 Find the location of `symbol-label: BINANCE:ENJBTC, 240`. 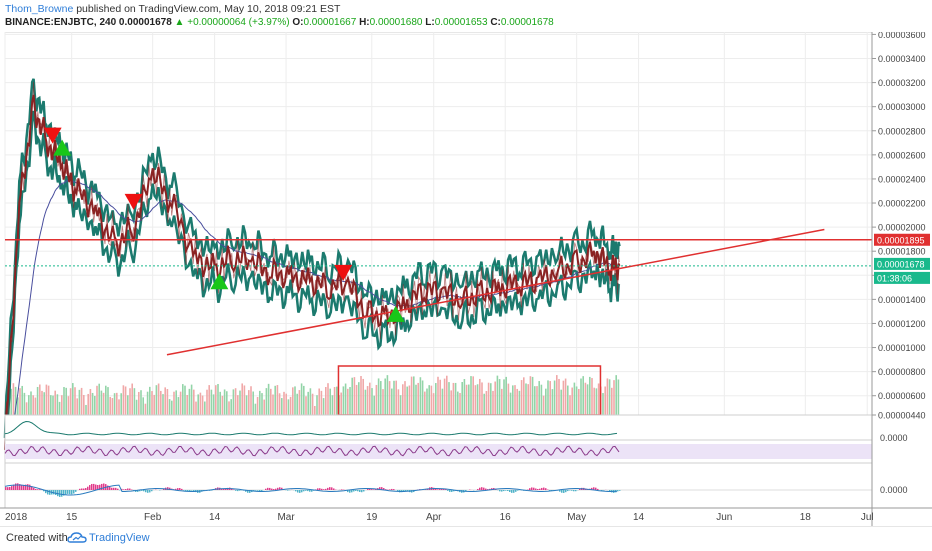

symbol-label: BINANCE:ENJBTC, 240 is located at coordinates (60, 22).